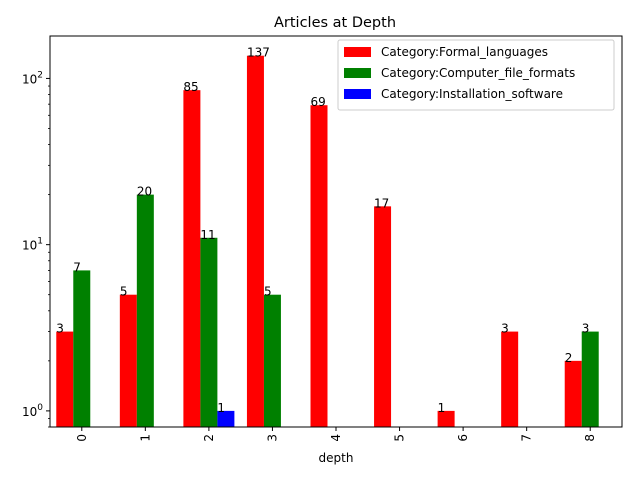 The width and height of the screenshot is (640, 480). What do you see at coordinates (318, 102) in the screenshot?
I see `bar-value-label: 69` at bounding box center [318, 102].